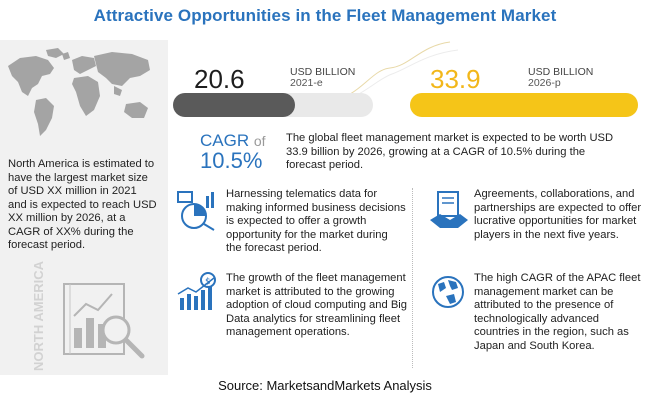 The width and height of the screenshot is (650, 407). Describe the element at coordinates (325, 385) in the screenshot. I see `source-caption: Source: MarketsandMarkets Analysis` at that location.